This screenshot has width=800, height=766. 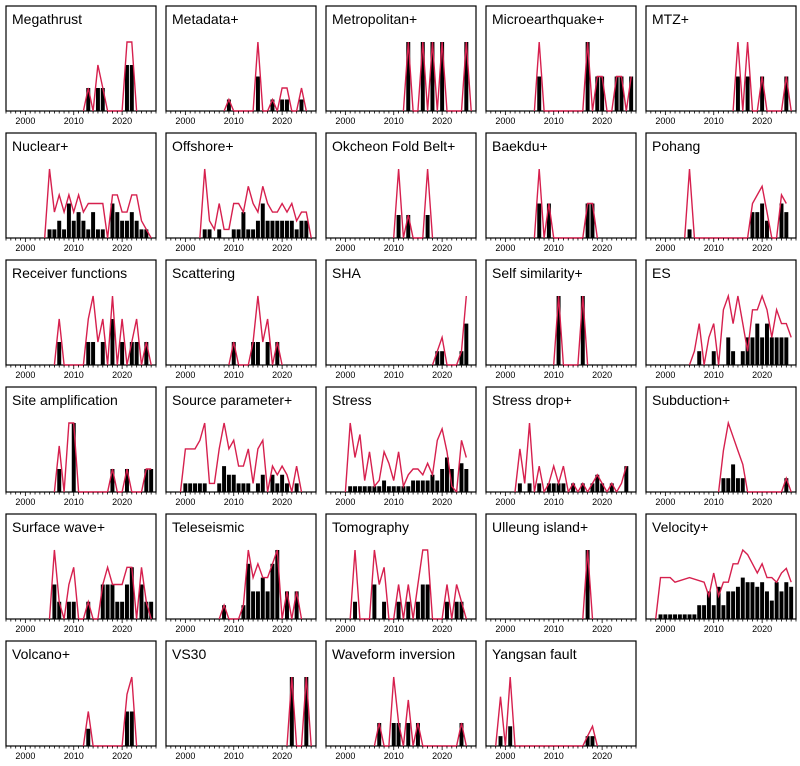 I want to click on chart-panel: 2000 2010 2020 Baekdu+, so click(x=561, y=192).